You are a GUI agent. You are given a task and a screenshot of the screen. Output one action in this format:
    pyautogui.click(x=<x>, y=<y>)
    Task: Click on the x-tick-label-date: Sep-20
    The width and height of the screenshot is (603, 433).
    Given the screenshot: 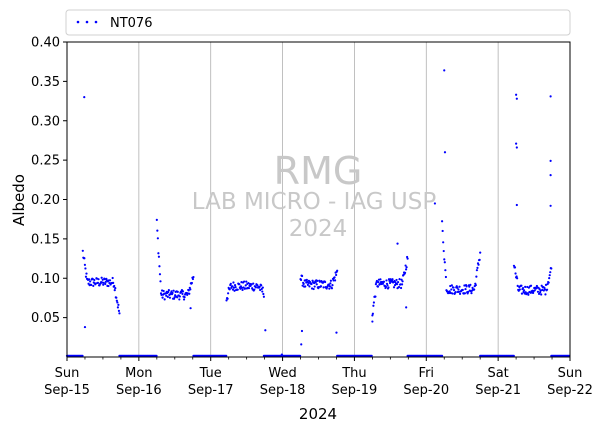 What is the action you would take?
    pyautogui.click(x=426, y=390)
    